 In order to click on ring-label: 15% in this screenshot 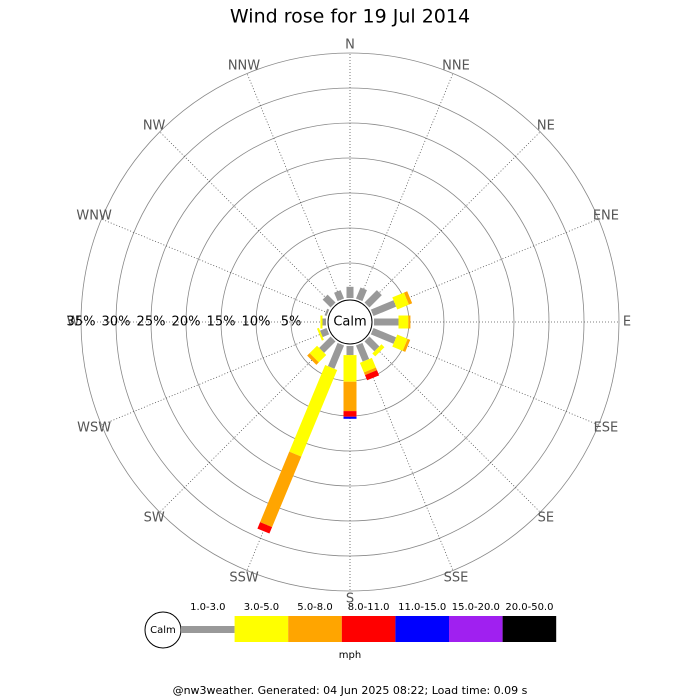, I will do `click(221, 322)`.